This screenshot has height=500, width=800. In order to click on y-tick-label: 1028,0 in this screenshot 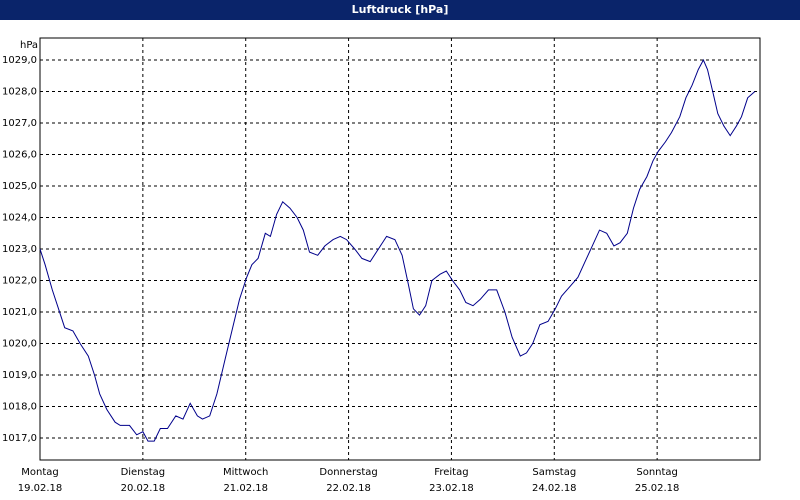, I will do `click(19, 92)`.